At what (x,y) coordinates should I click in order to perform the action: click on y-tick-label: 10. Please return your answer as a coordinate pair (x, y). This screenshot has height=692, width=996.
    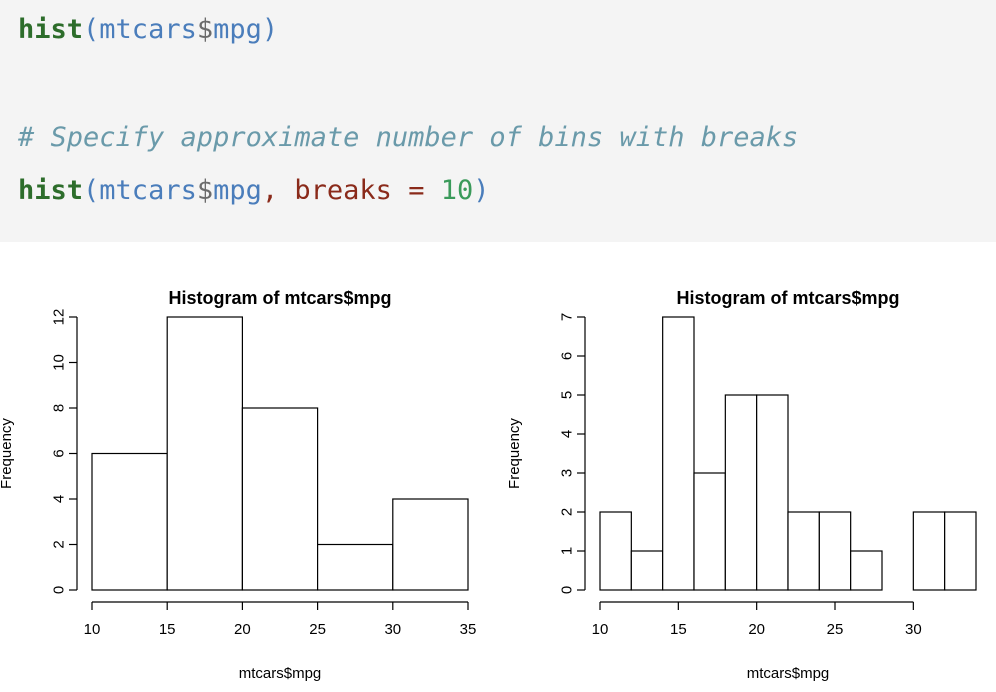
    Looking at the image, I should click on (59, 362).